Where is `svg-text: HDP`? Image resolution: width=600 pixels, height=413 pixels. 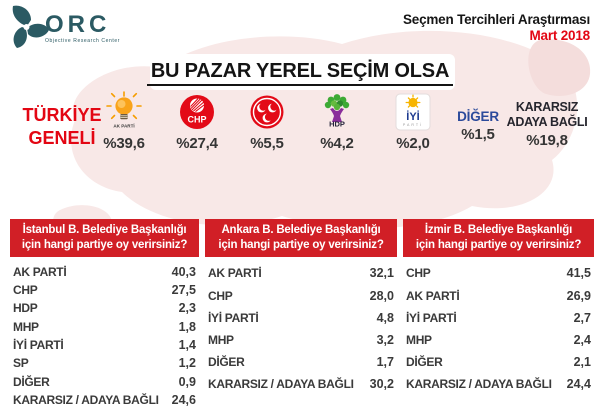 svg-text: HDP is located at coordinates (337, 124).